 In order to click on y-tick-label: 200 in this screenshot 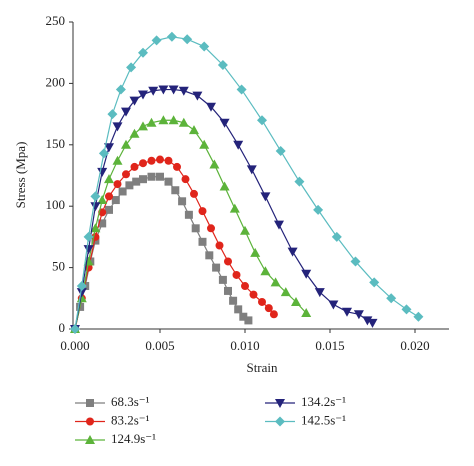, I will do `click(56, 81)`.